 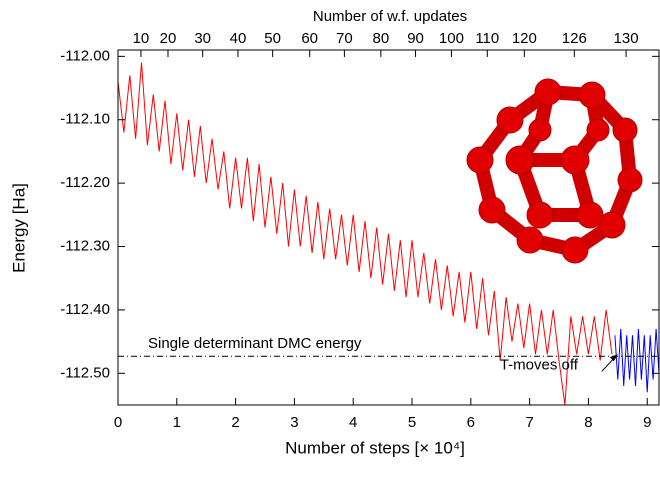 I want to click on x-tick-label: 1, so click(x=177, y=422).